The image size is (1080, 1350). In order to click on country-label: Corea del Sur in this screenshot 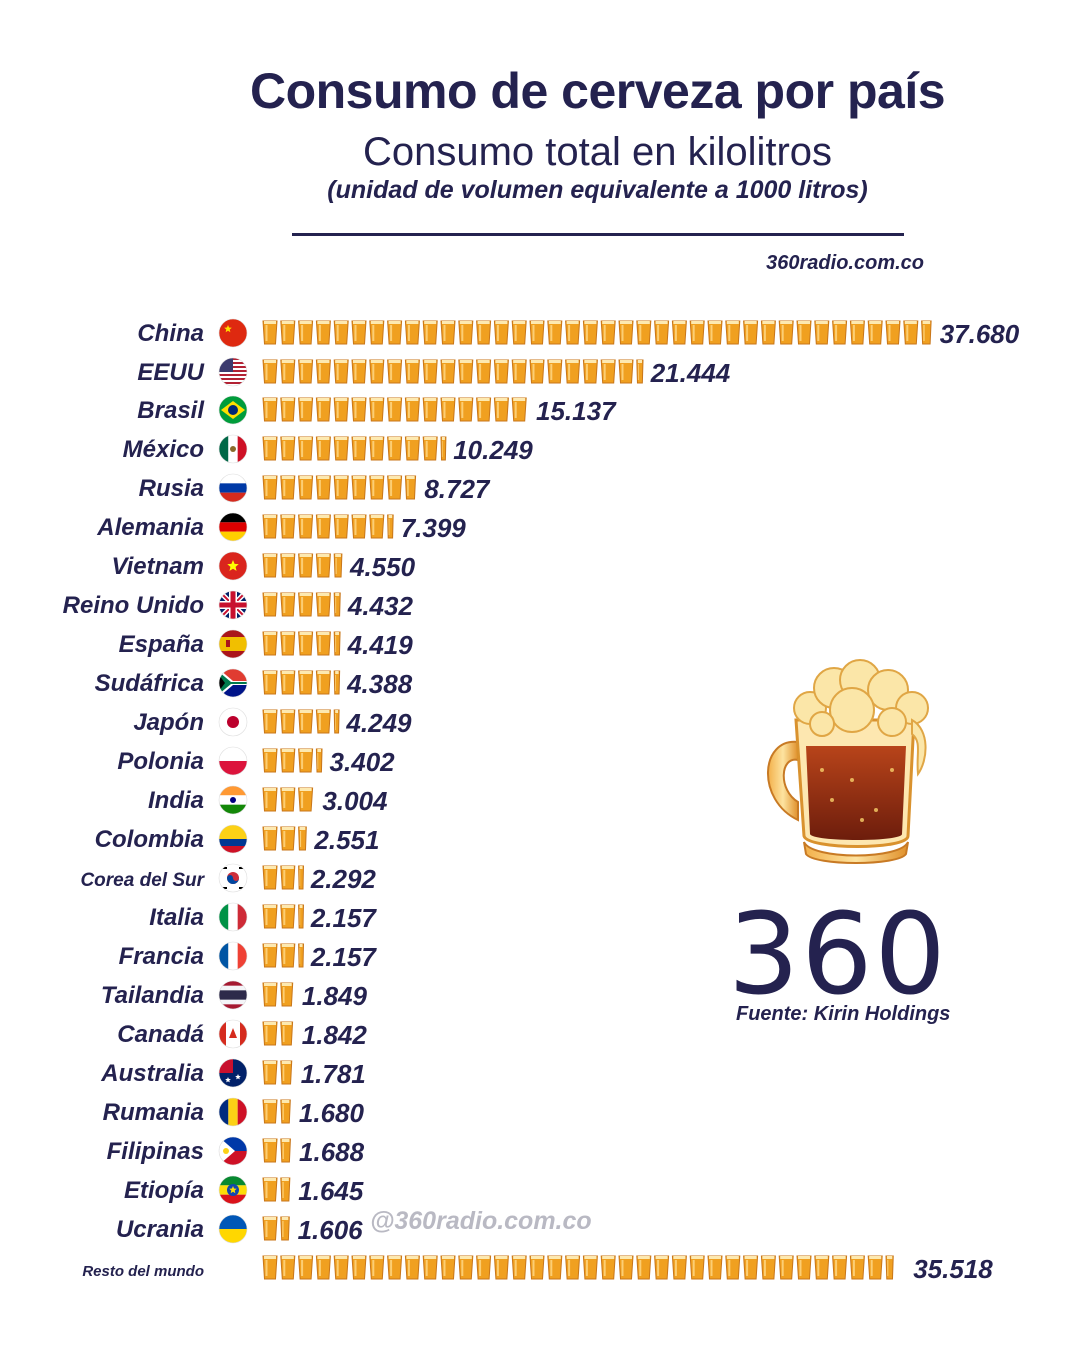, I will do `click(142, 880)`.